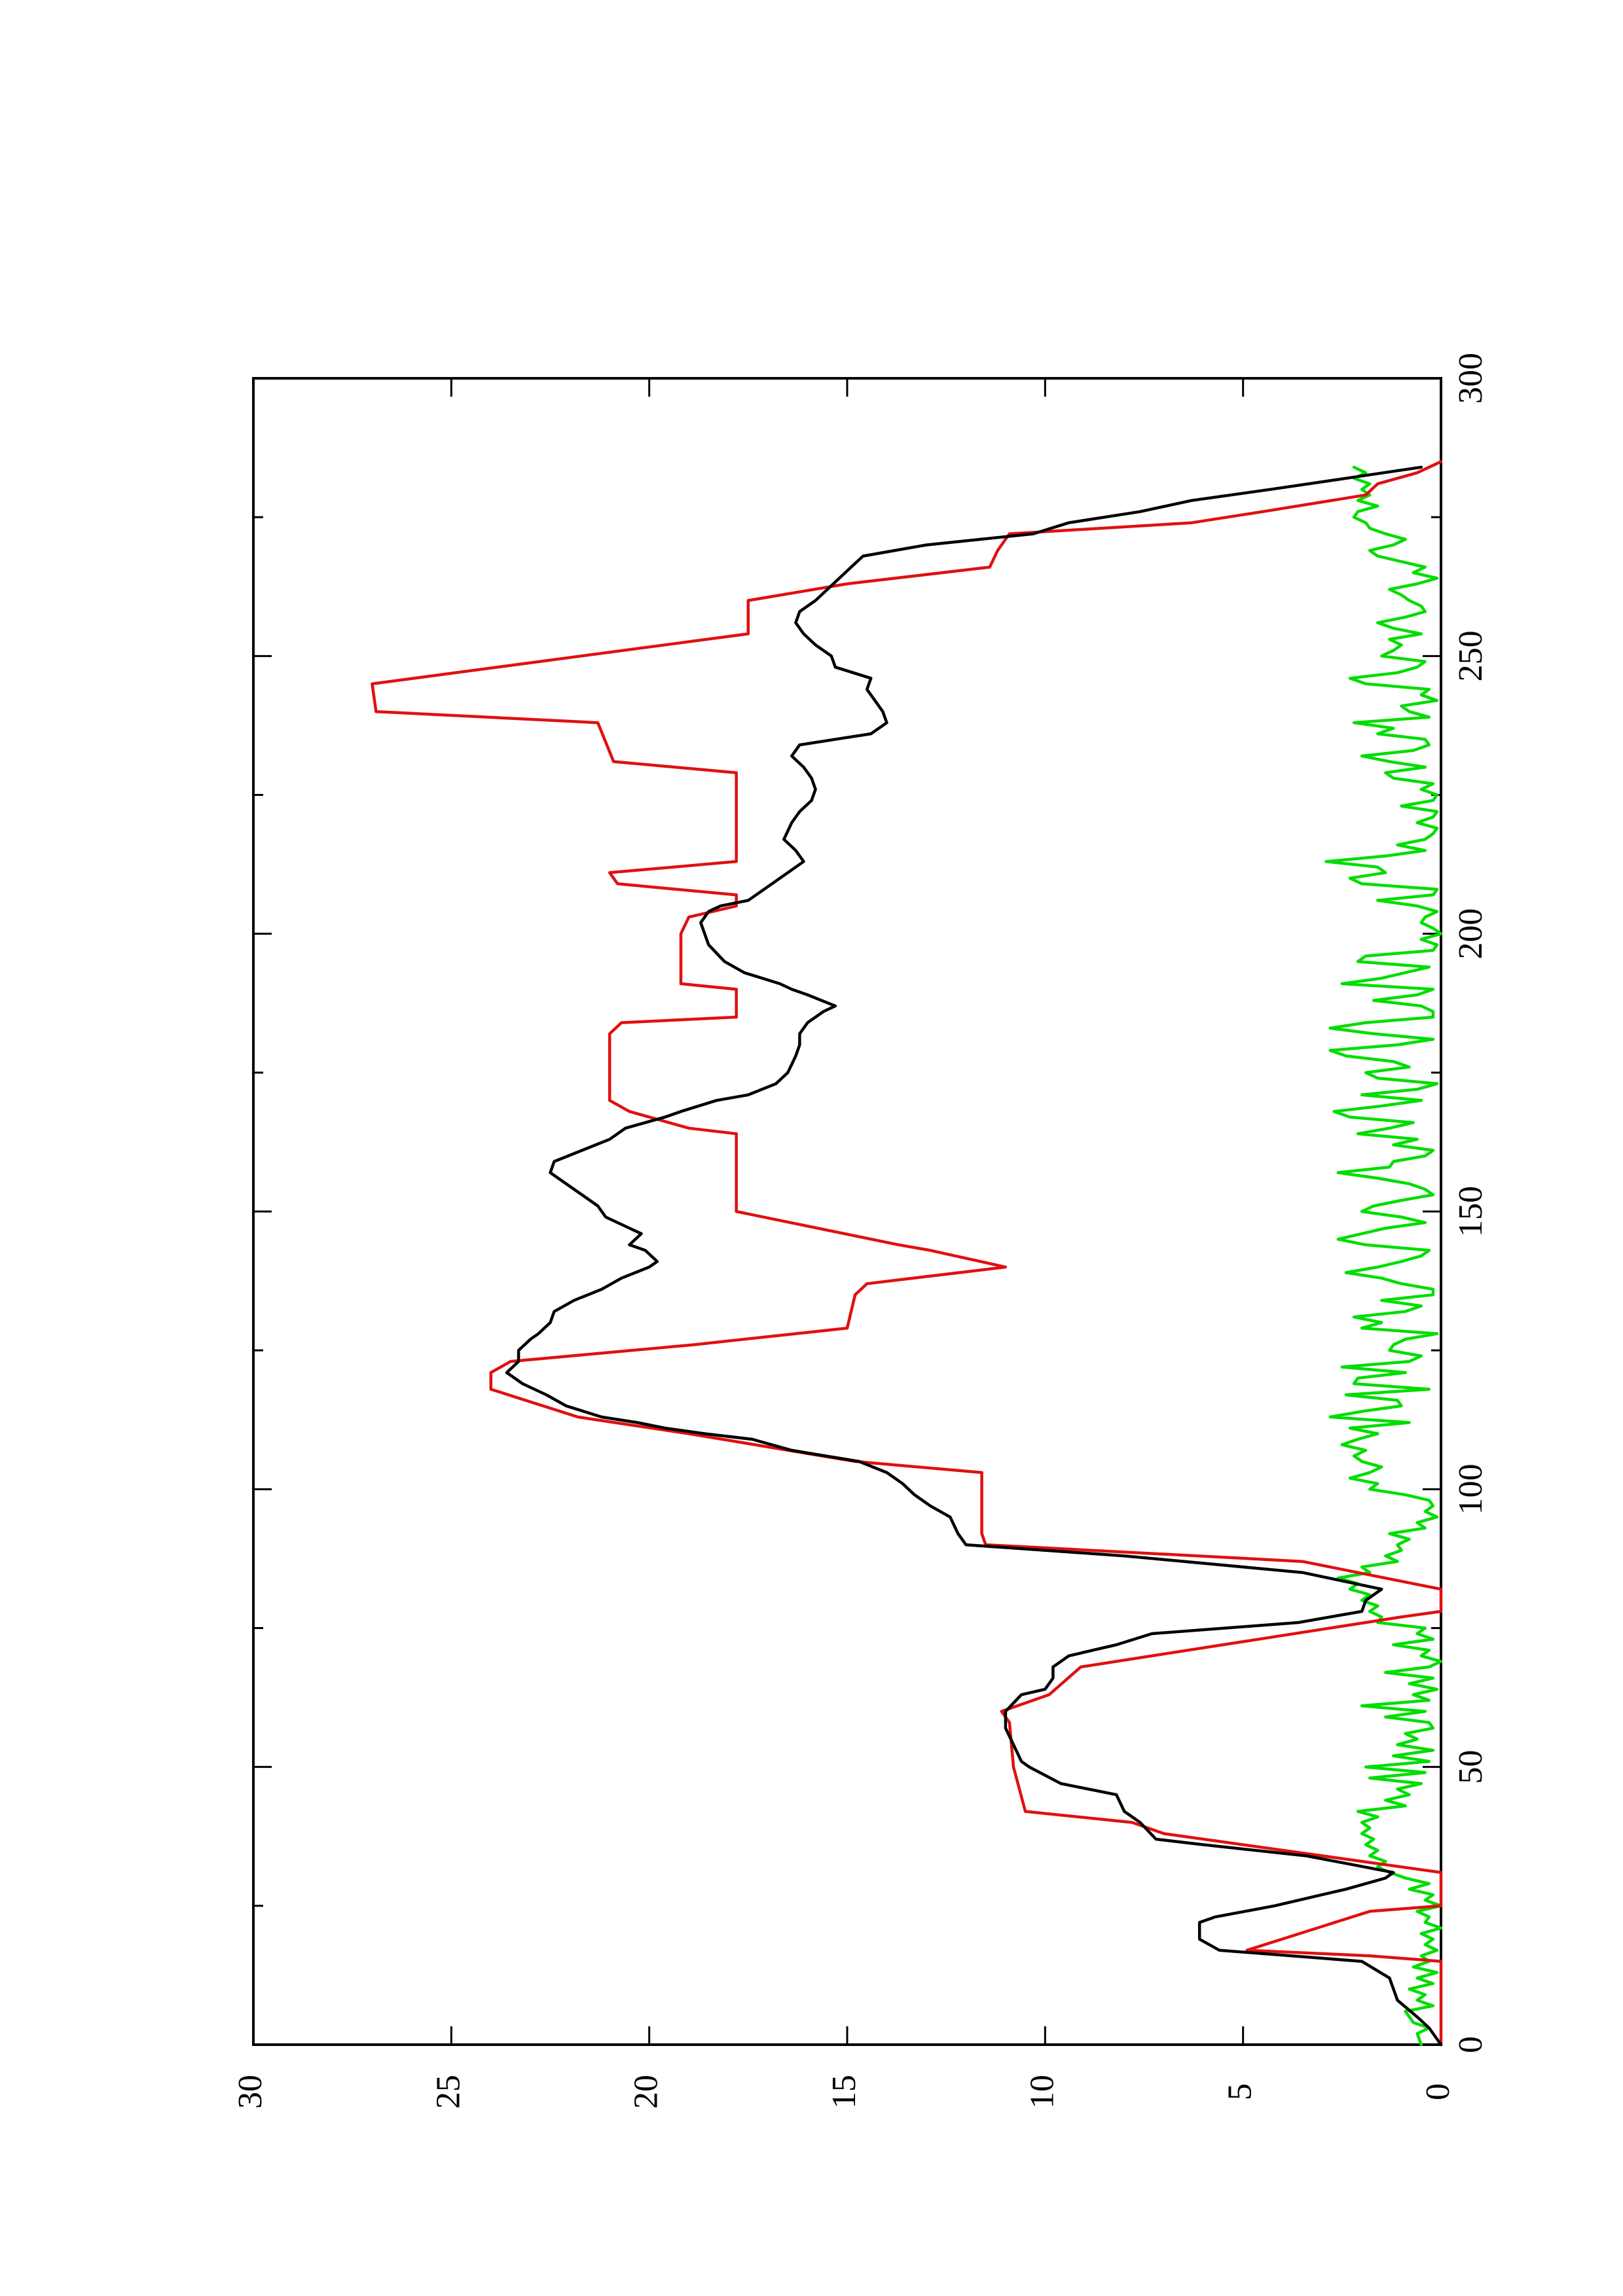  What do you see at coordinates (250, 2092) in the screenshot?
I see `y-tick-label: 30` at bounding box center [250, 2092].